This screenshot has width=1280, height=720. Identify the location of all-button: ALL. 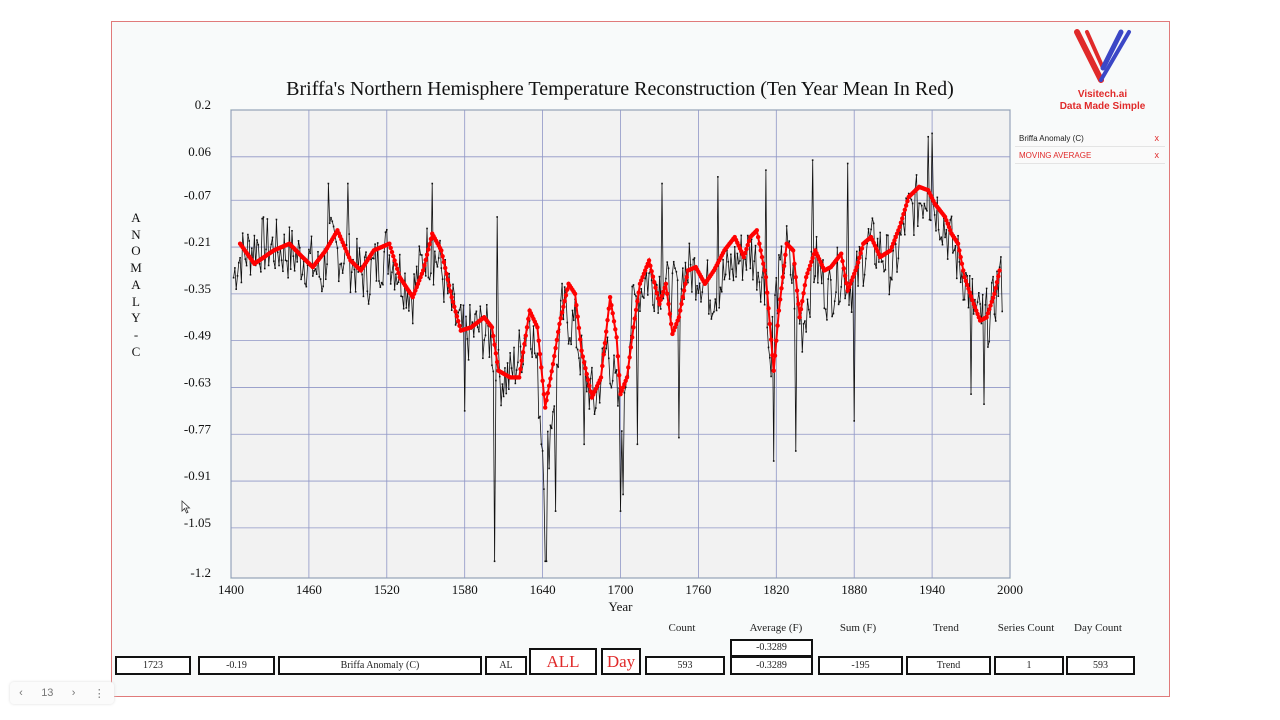
(563, 661).